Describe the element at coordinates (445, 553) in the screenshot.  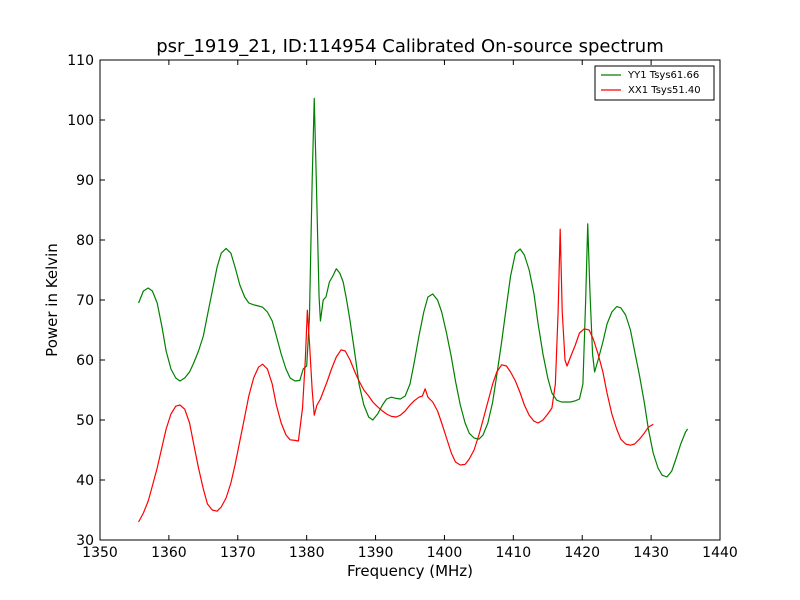
I see `x-tick-label: 1400` at that location.